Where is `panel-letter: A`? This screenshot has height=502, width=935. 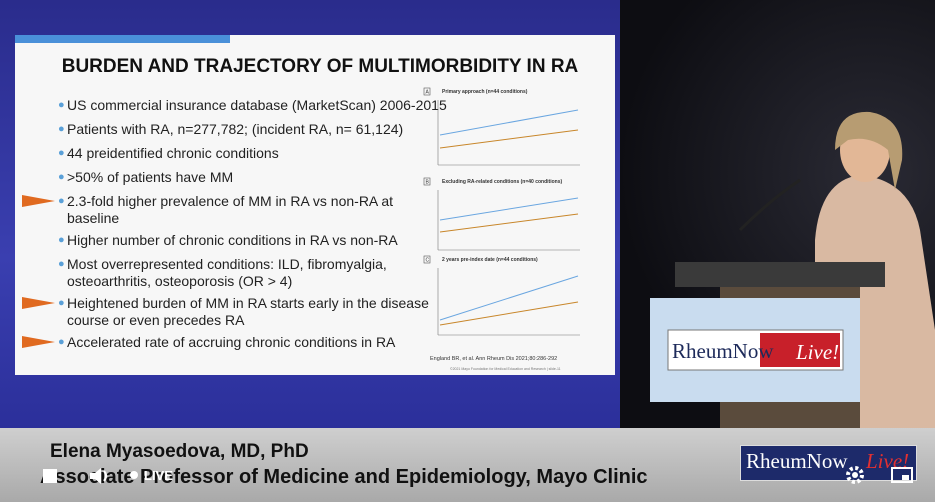 panel-letter: A is located at coordinates (428, 93).